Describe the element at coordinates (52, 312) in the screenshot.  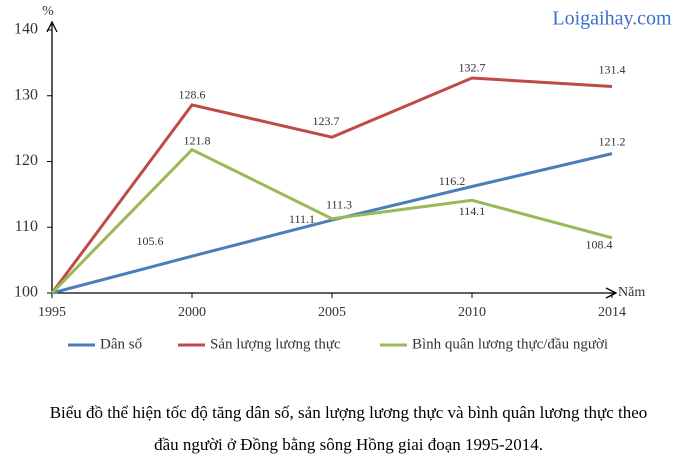
I see `x-tick-label: 1995` at that location.